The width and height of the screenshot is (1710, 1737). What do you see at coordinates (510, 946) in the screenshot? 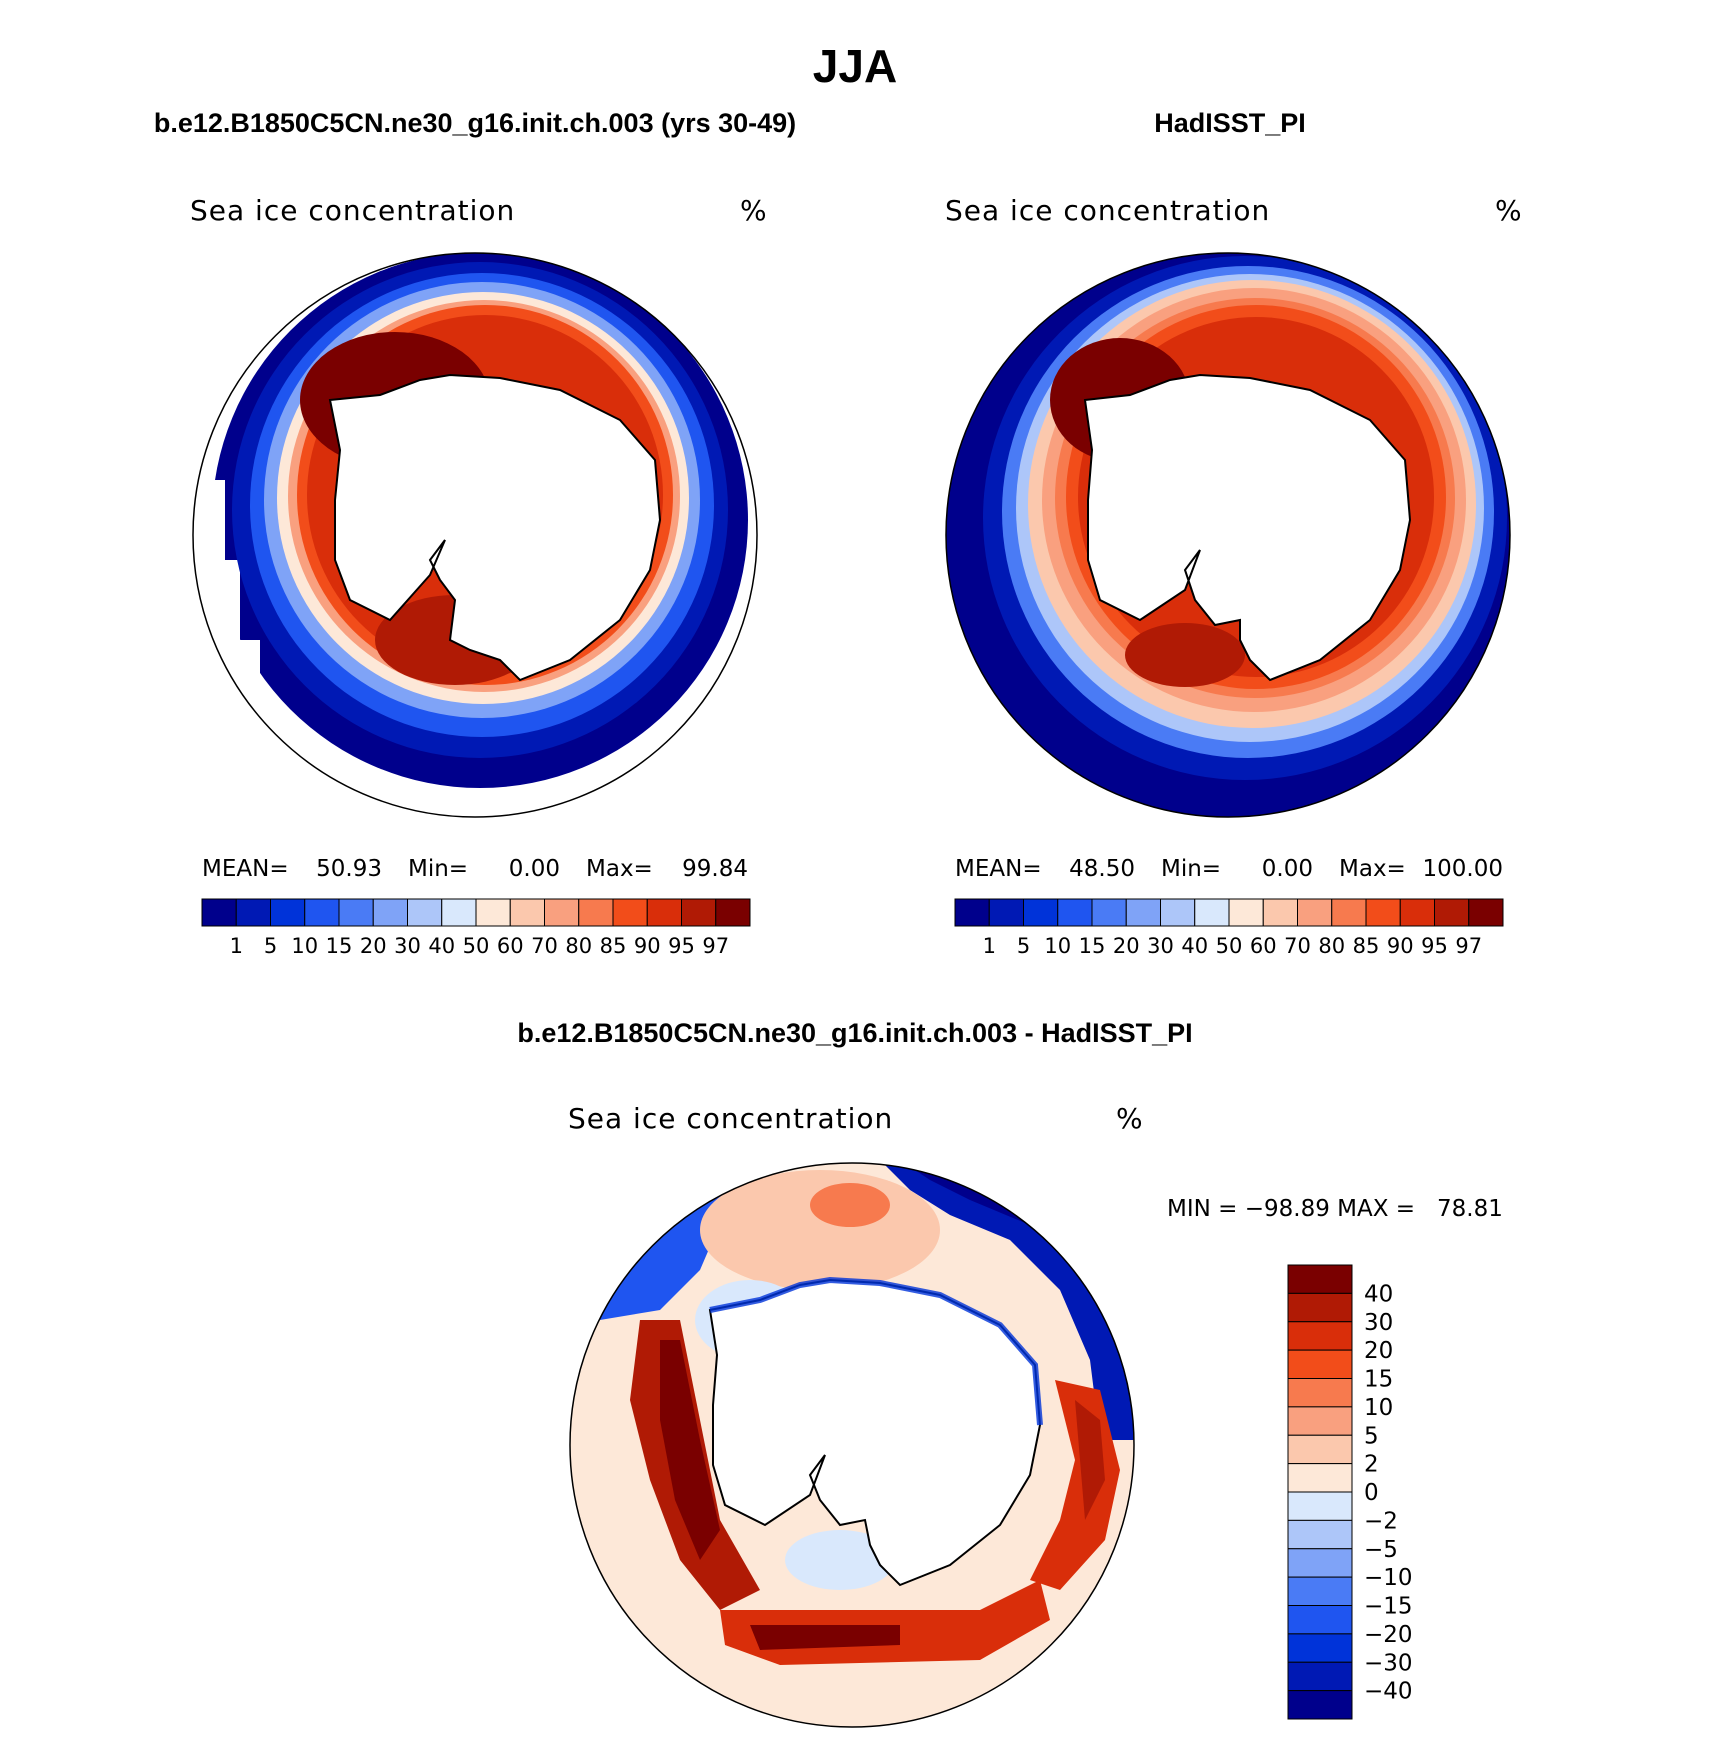
I see `panel-a-colorbar-tick-label: 60` at bounding box center [510, 946].